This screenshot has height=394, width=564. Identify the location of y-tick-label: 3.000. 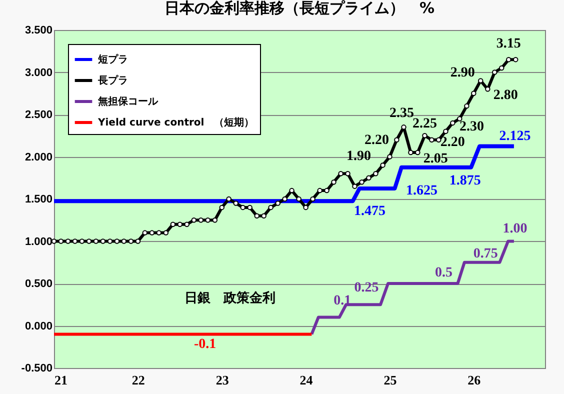
(38, 72).